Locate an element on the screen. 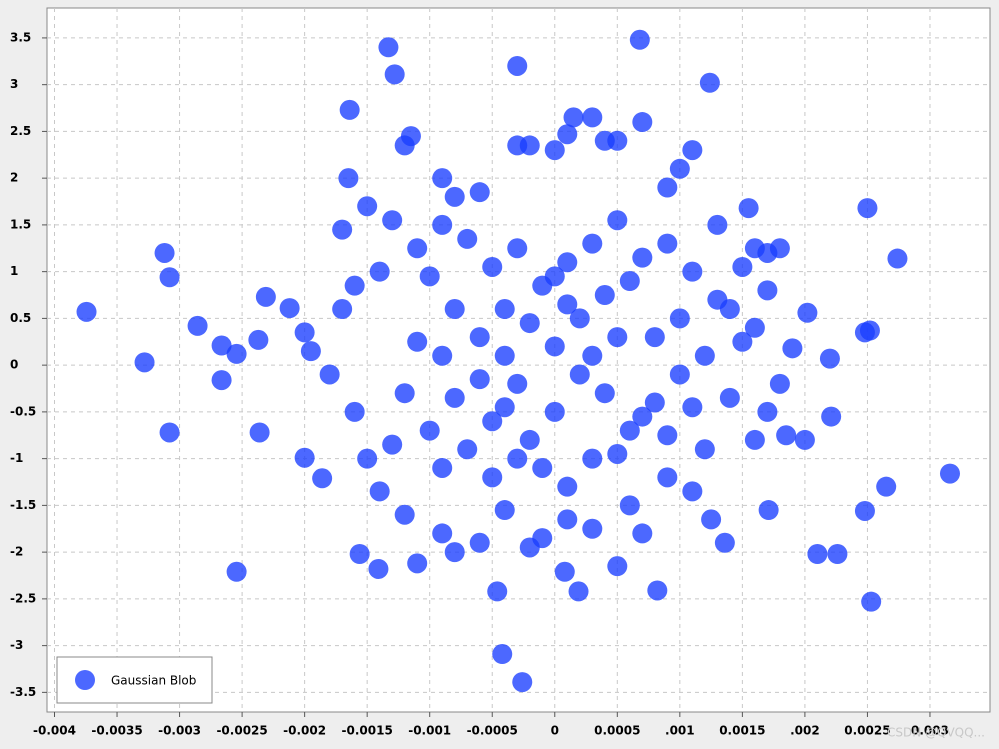 The image size is (999, 749). x-tick-label: -0.0035 is located at coordinates (116, 731).